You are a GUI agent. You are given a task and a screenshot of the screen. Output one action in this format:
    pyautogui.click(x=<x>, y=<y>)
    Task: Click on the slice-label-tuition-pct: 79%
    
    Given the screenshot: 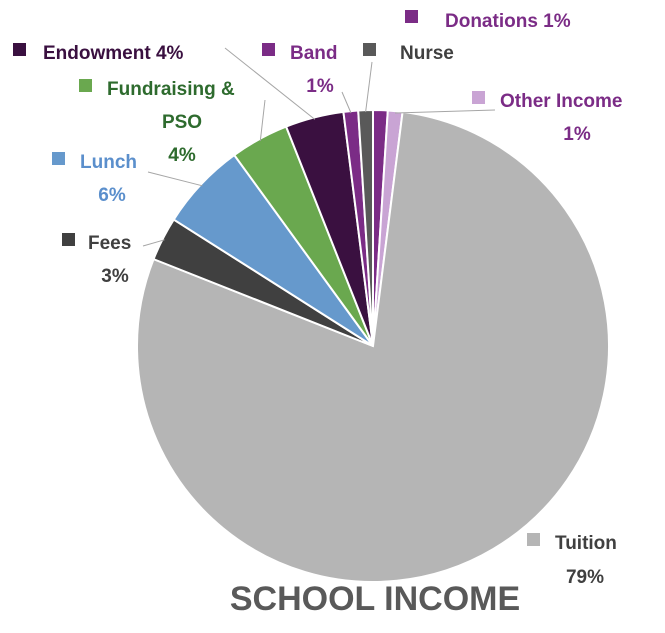 What is the action you would take?
    pyautogui.click(x=585, y=577)
    